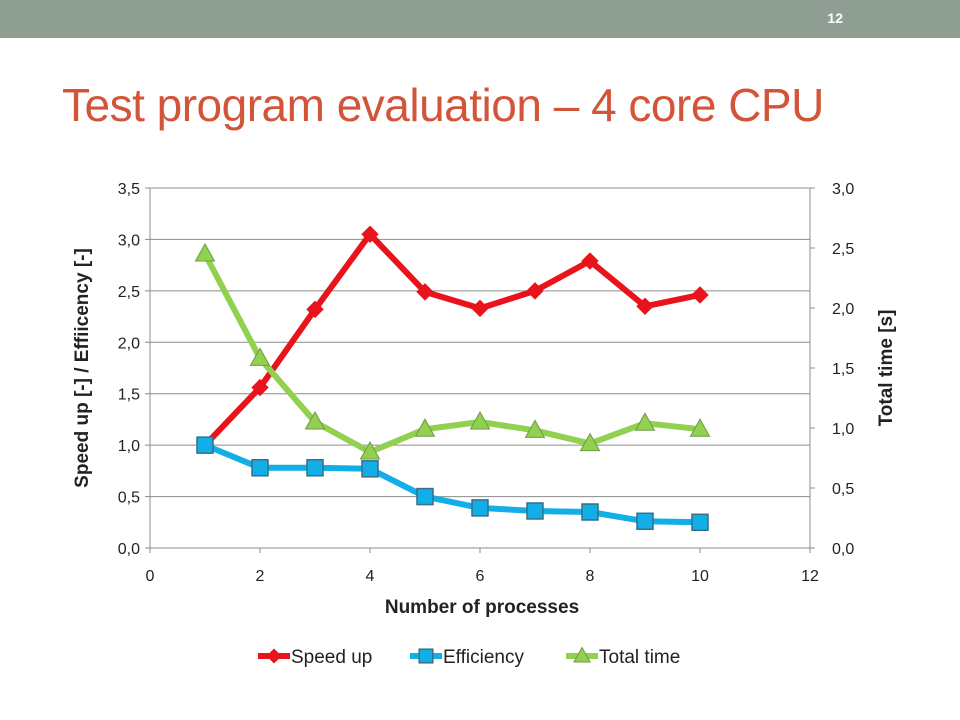 The width and height of the screenshot is (960, 720). Describe the element at coordinates (843, 489) in the screenshot. I see `y2-tick-label: 0,5` at that location.